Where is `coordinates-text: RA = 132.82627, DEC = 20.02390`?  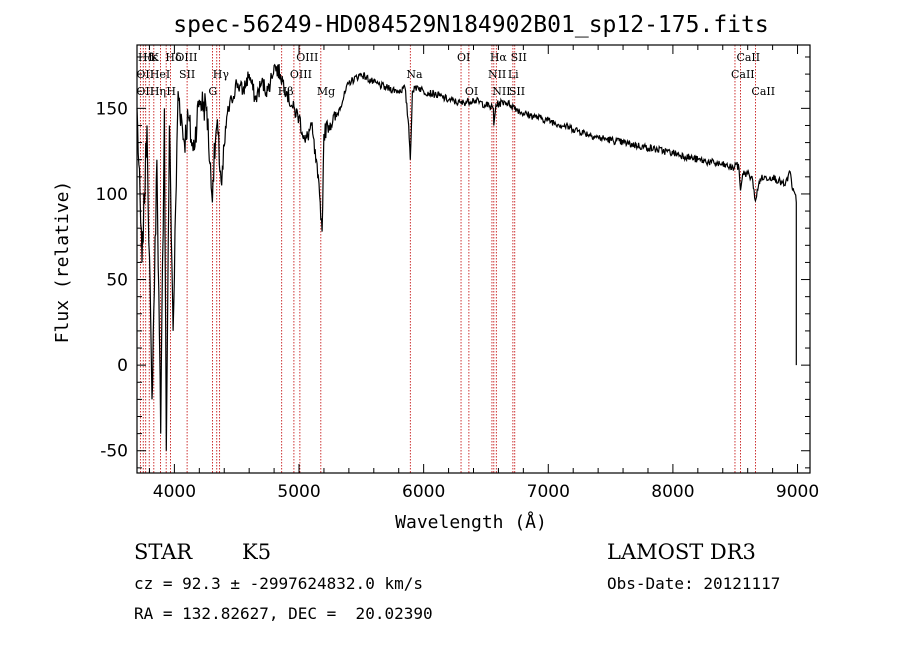 coordinates-text: RA = 132.82627, DEC = 20.02390 is located at coordinates (283, 613).